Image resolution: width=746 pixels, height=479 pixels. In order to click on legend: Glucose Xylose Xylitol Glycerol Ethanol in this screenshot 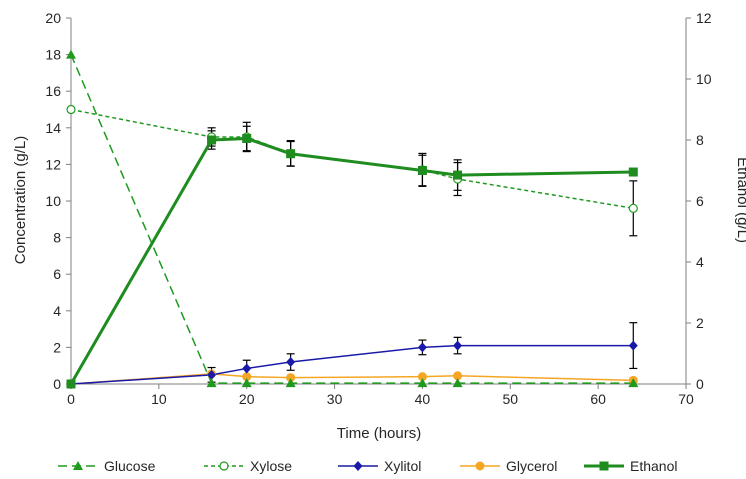, I will do `click(367, 466)`.